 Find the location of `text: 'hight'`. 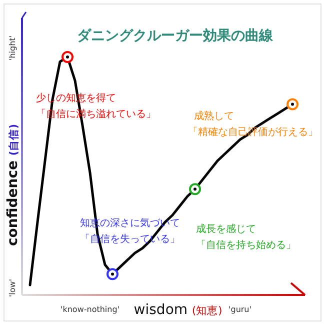

text: 'hight' is located at coordinates (12, 48).